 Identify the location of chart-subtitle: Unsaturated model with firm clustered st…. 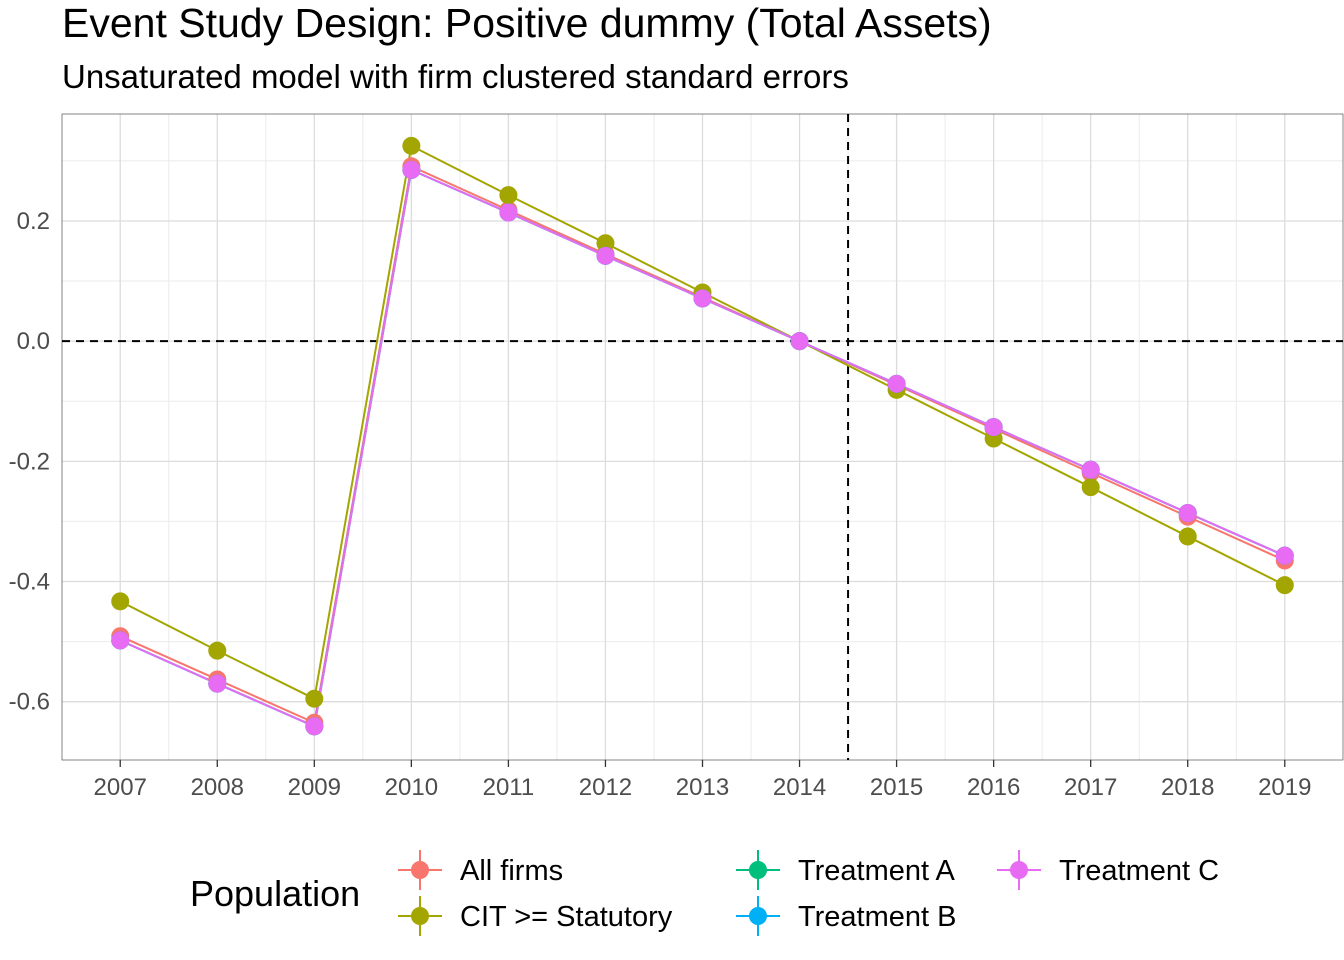
(455, 76).